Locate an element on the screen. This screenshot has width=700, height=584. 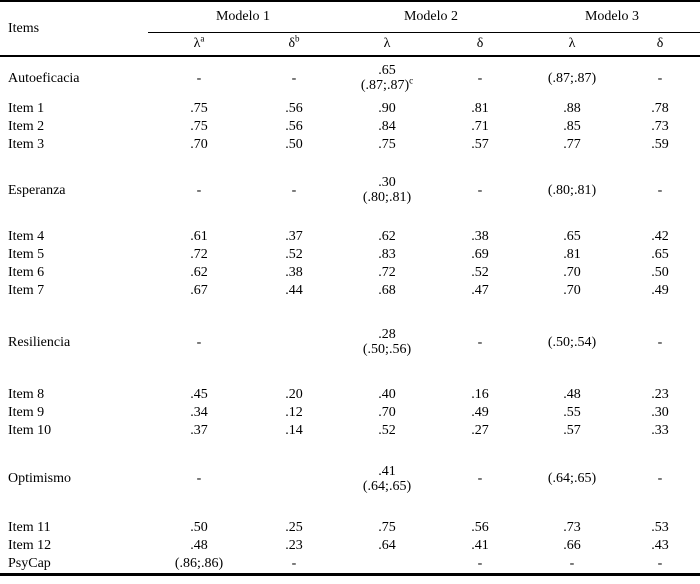
header-m3-lambda: λ is located at coordinates (572, 44).